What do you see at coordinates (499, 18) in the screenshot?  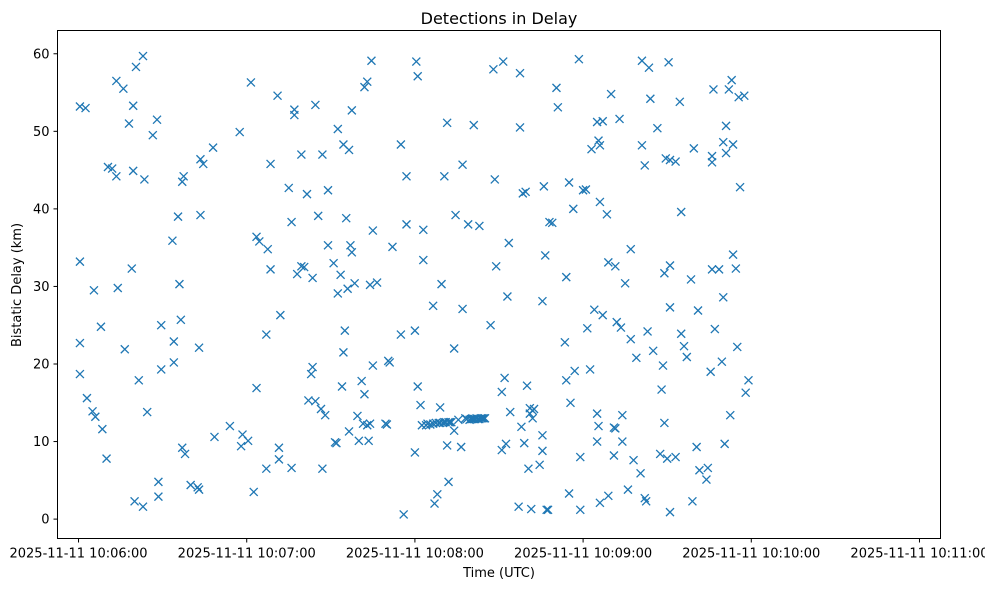 I see `chart-title: Detections in Delay` at bounding box center [499, 18].